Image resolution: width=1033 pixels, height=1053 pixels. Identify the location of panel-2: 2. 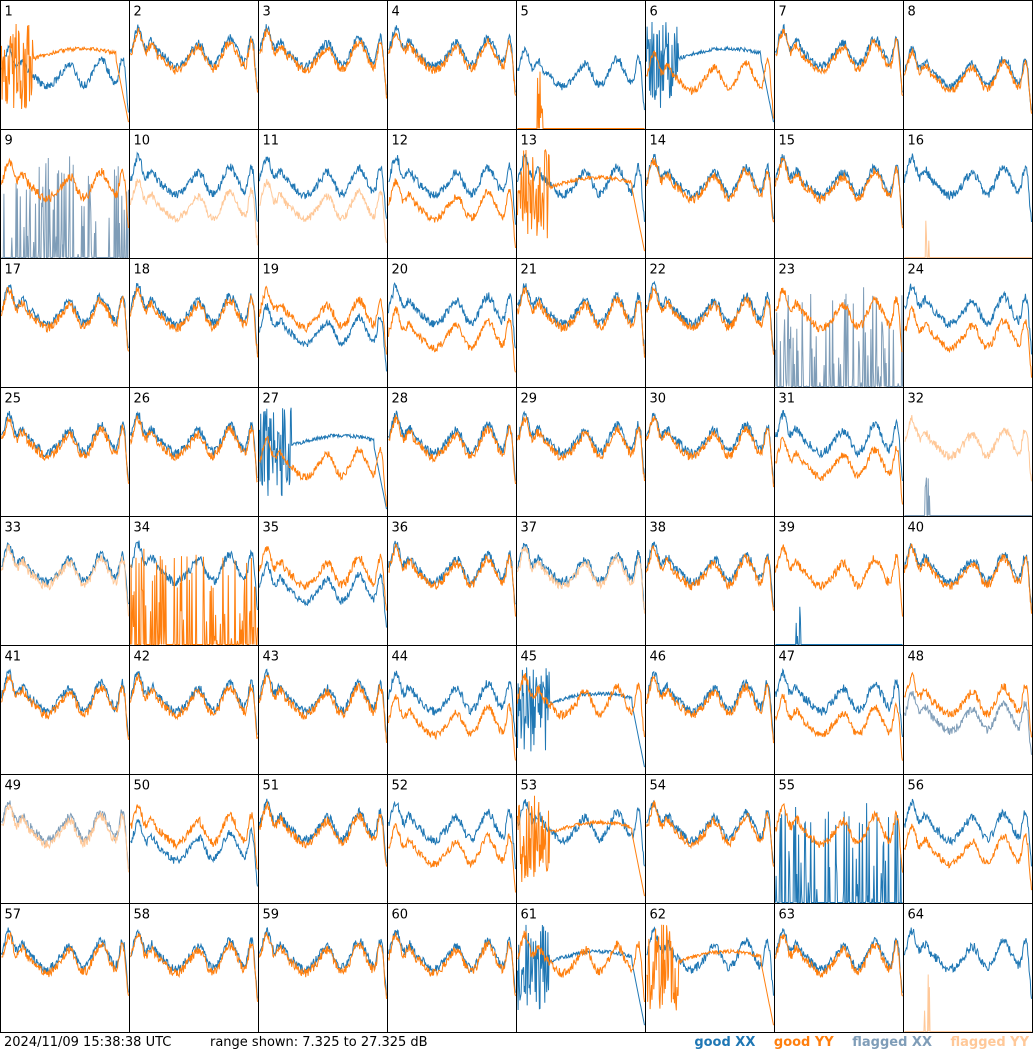
(194, 65).